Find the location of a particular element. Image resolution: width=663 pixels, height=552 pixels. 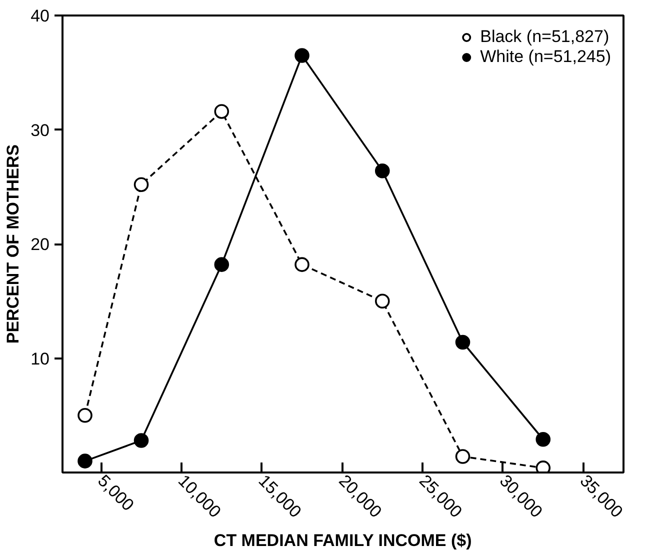

y-tick-label: 10 is located at coordinates (40, 358).